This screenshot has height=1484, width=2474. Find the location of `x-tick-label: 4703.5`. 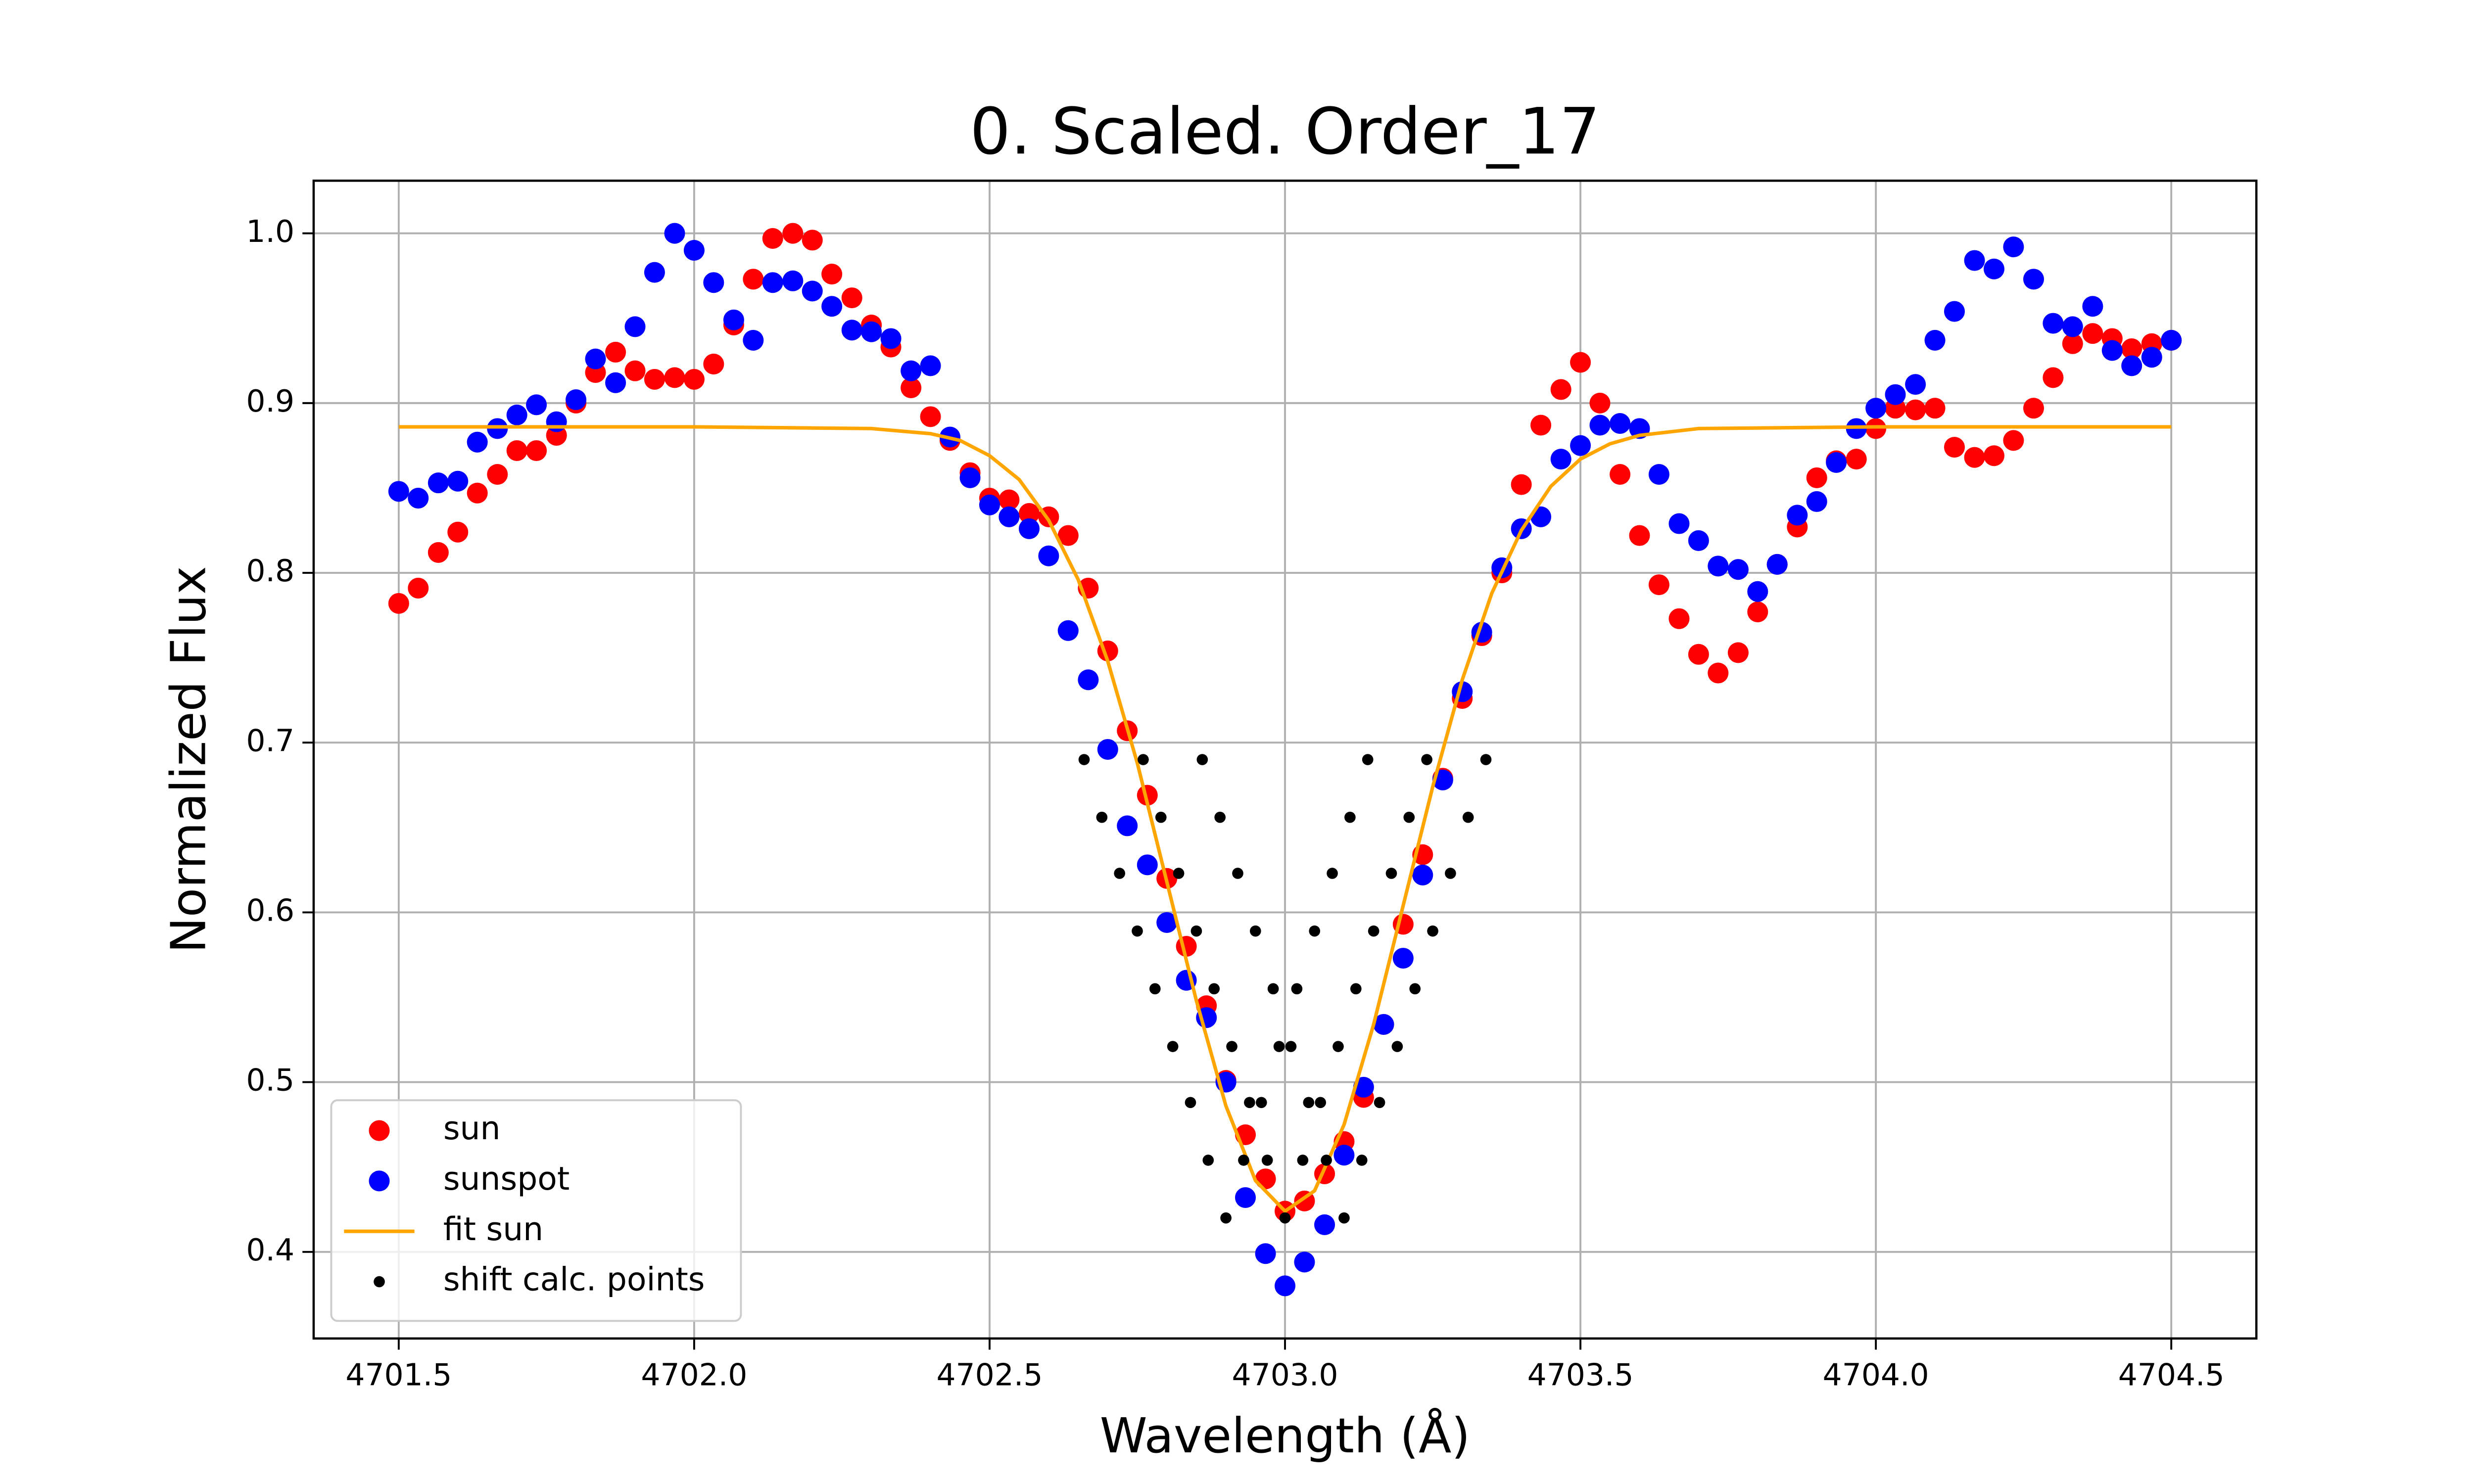

x-tick-label: 4703.5 is located at coordinates (1580, 1374).